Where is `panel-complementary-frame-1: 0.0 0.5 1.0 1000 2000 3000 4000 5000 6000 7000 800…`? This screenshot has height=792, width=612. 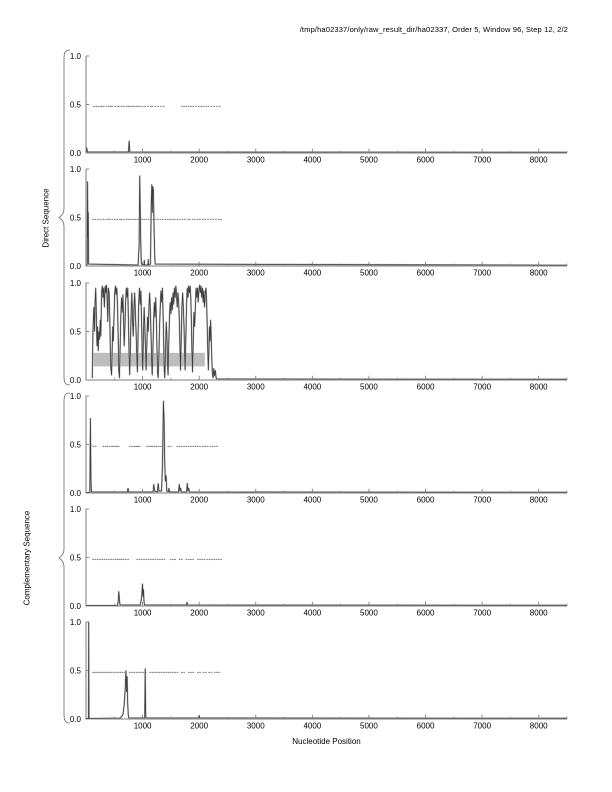
panel-complementary-frame-1: 0.0 0.5 1.0 1000 2000 3000 4000 5000 6000 7000 800… is located at coordinates (319, 448).